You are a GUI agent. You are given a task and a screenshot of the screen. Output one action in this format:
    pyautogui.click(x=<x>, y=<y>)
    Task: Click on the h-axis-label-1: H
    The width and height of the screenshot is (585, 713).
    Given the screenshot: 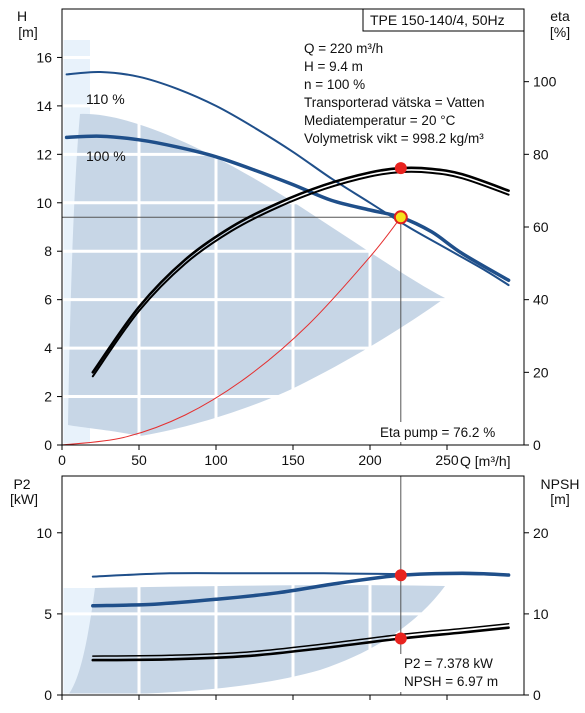 What is the action you would take?
    pyautogui.click(x=22, y=16)
    